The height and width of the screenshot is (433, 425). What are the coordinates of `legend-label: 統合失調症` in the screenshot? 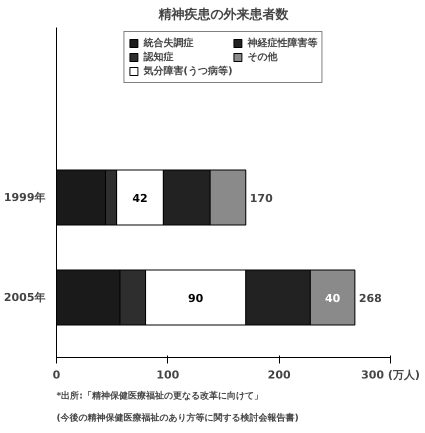 It's located at (168, 43).